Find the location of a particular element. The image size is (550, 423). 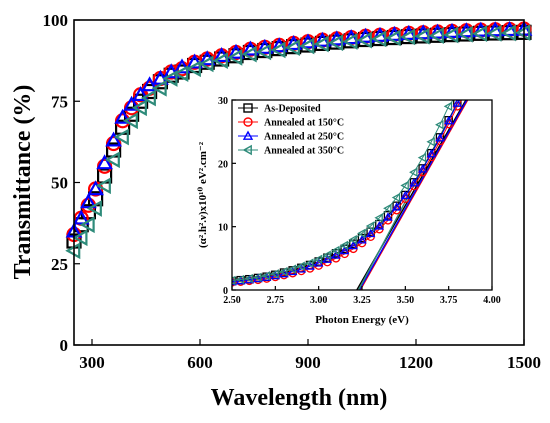

inset-y-axis-label: (α².h².ν)x10¹⁰ eV².cm⁻² is located at coordinates (203, 194).